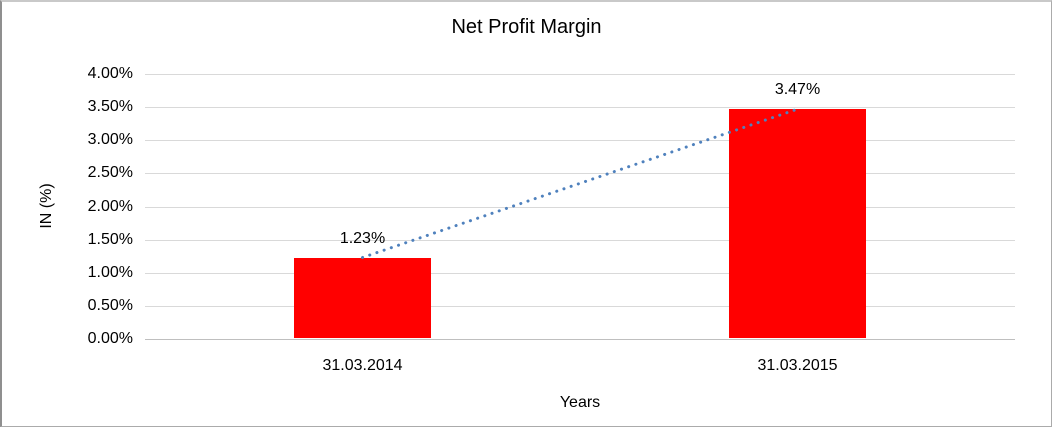  What do you see at coordinates (110, 173) in the screenshot?
I see `y-tick-label: 2.50%` at bounding box center [110, 173].